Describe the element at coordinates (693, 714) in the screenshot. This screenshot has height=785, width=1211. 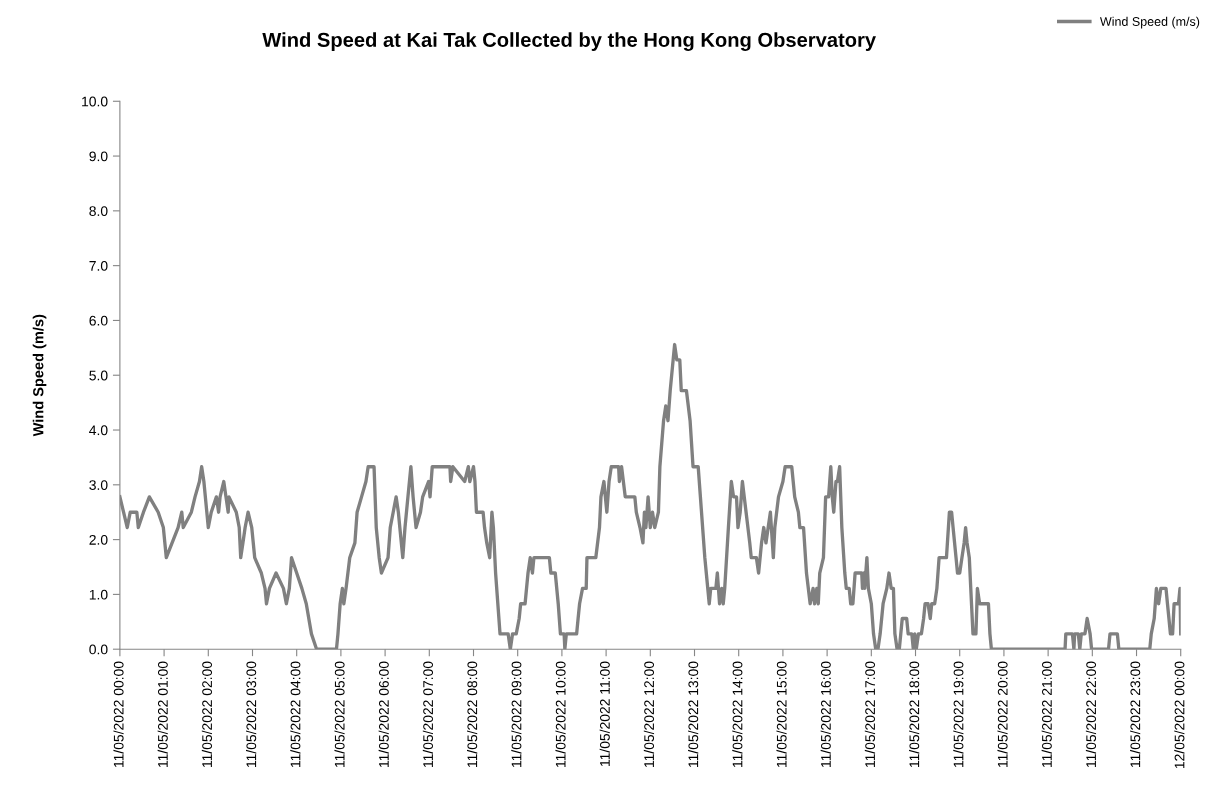
I see `x-tick-label: 11/05/2022 13:00` at that location.